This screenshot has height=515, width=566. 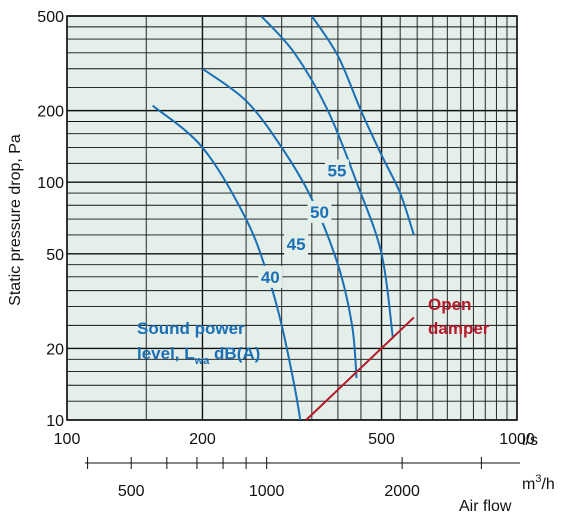 I want to click on x-tick-label: 100, so click(x=67, y=439).